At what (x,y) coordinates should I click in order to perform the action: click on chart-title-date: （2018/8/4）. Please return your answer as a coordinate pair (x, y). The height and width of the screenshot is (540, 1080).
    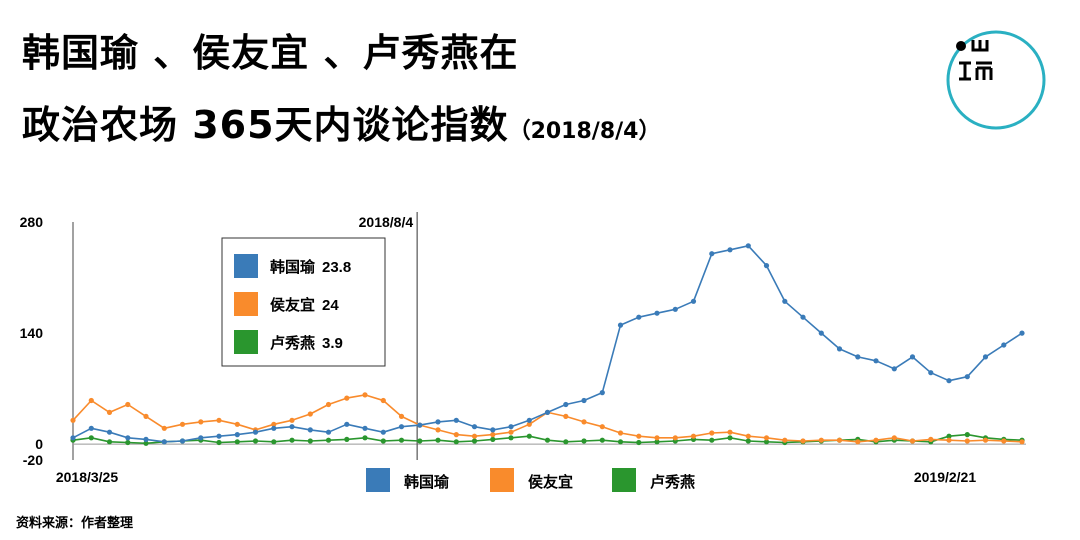
    Looking at the image, I should click on (584, 131).